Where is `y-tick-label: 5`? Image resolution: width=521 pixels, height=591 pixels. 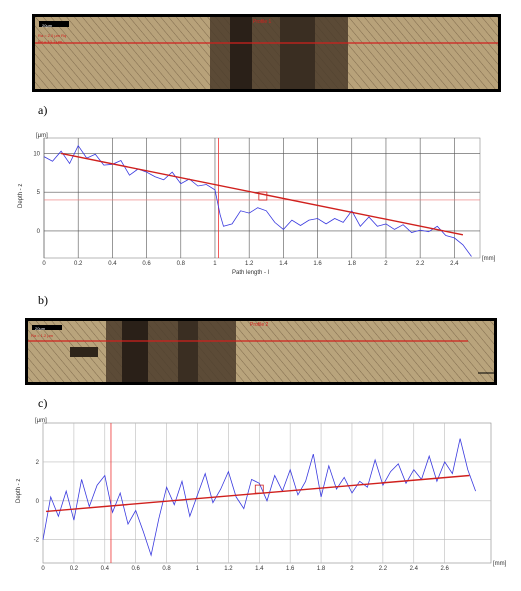
y-tick-label: 5 is located at coordinates (39, 193).